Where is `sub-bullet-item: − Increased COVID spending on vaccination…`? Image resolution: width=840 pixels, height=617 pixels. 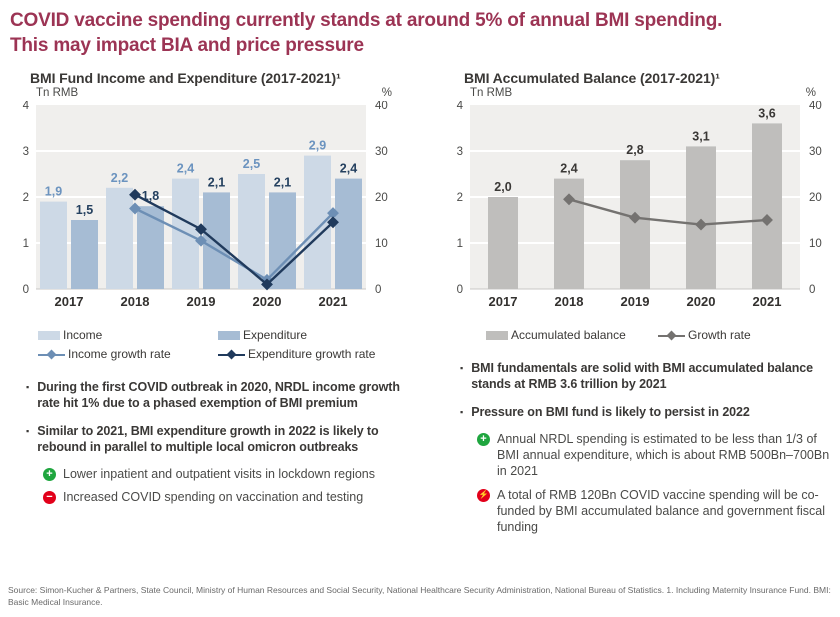 sub-bullet-item: − Increased COVID spending on vaccination… is located at coordinates (224, 497).